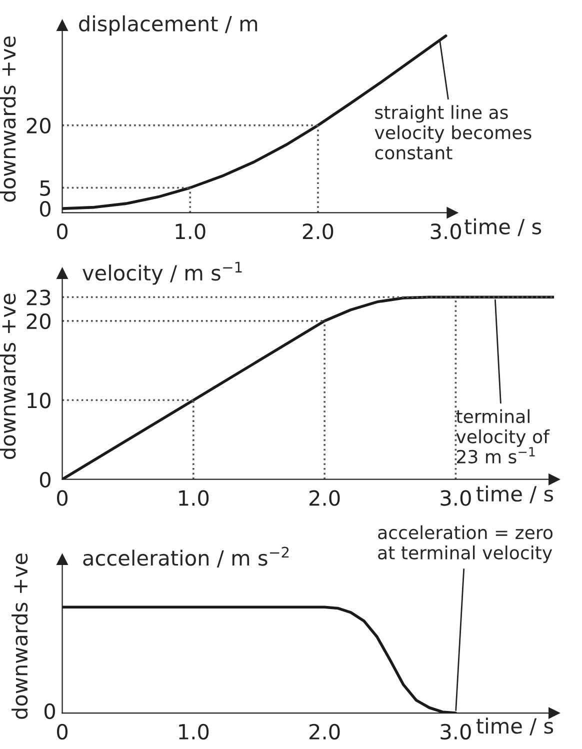  What do you see at coordinates (38, 298) in the screenshot?
I see `y-tick-label: 23` at bounding box center [38, 298].